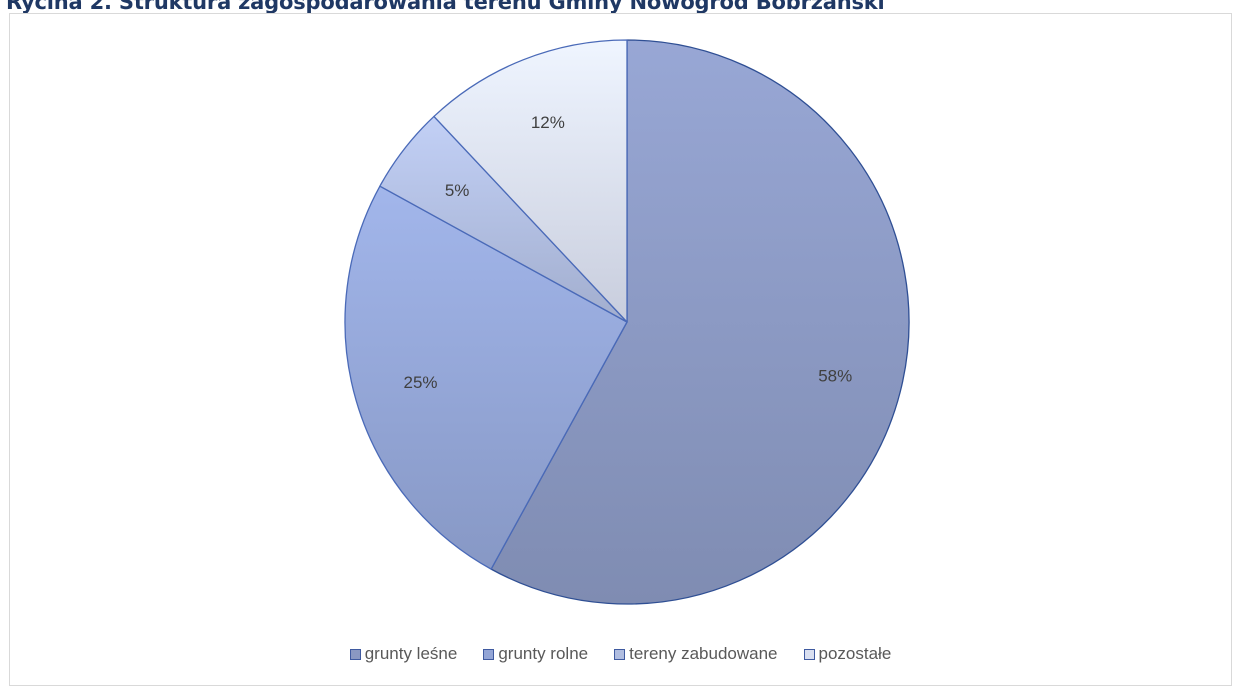  What do you see at coordinates (855, 653) in the screenshot?
I see `legend-label: pozostałe` at bounding box center [855, 653].